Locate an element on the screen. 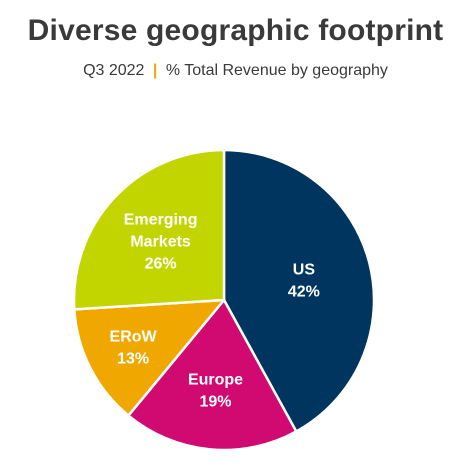 Image resolution: width=471 pixels, height=468 pixels. slice-value: 19% is located at coordinates (215, 402).